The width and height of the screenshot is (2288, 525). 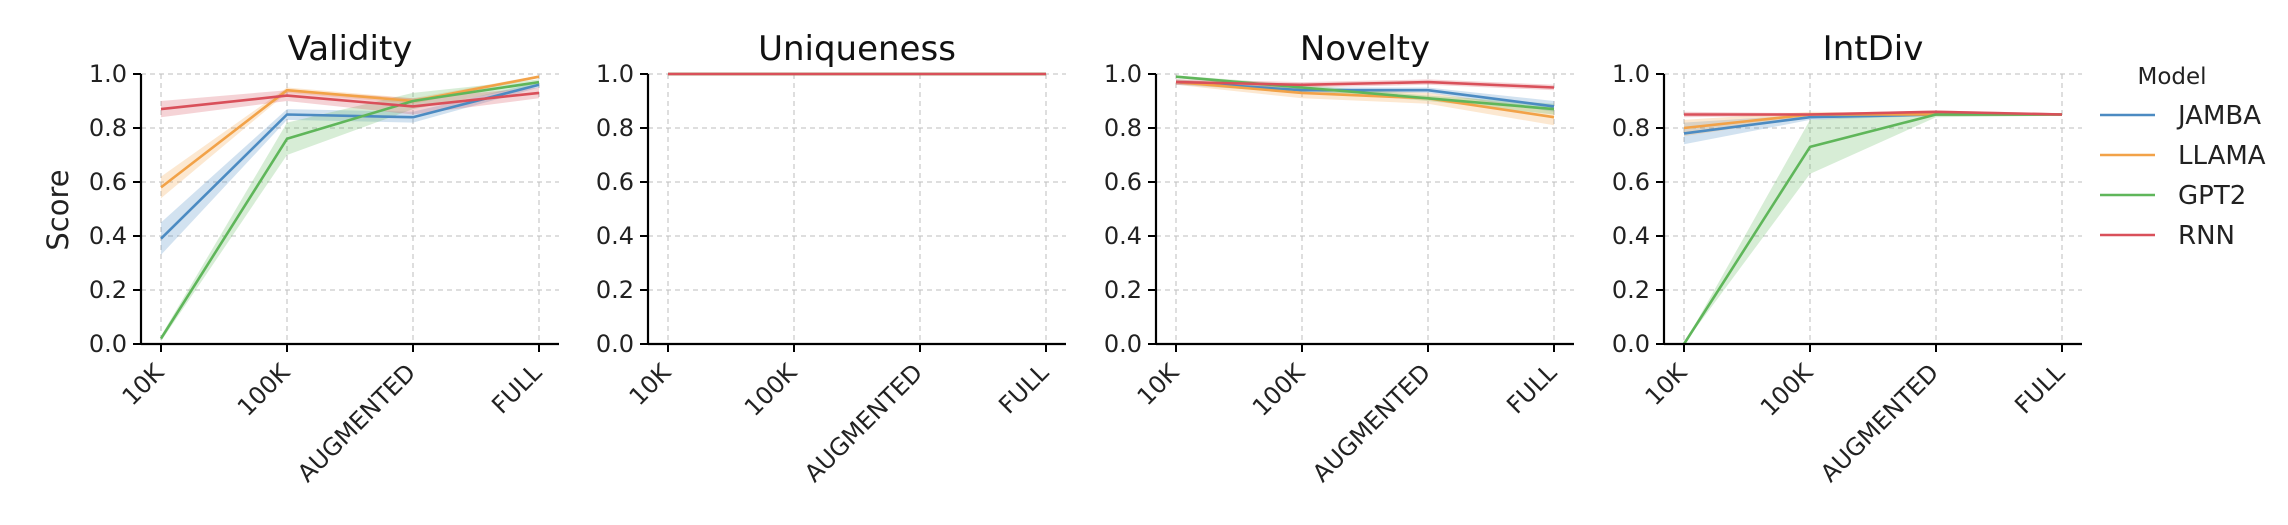 What do you see at coordinates (58, 209) in the screenshot?
I see `y-axis-label: Score` at bounding box center [58, 209].